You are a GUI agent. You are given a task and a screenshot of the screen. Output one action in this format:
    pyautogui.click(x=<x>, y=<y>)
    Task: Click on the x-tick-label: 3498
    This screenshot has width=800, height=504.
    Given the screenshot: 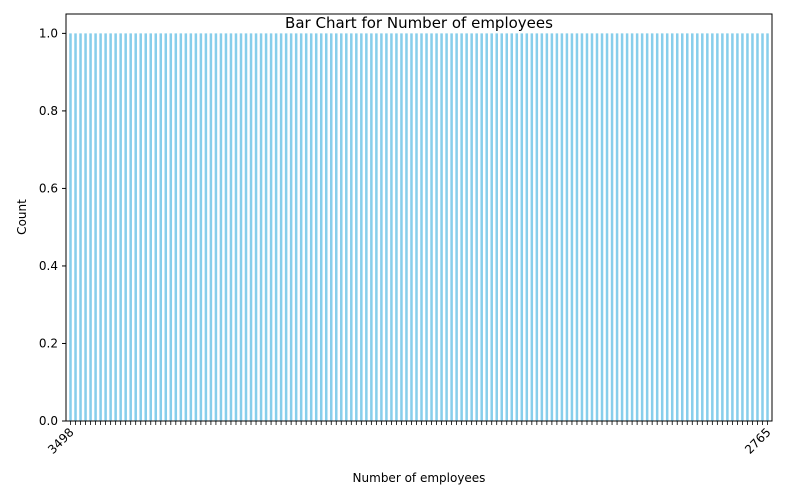 What is the action you would take?
    pyautogui.click(x=60, y=440)
    